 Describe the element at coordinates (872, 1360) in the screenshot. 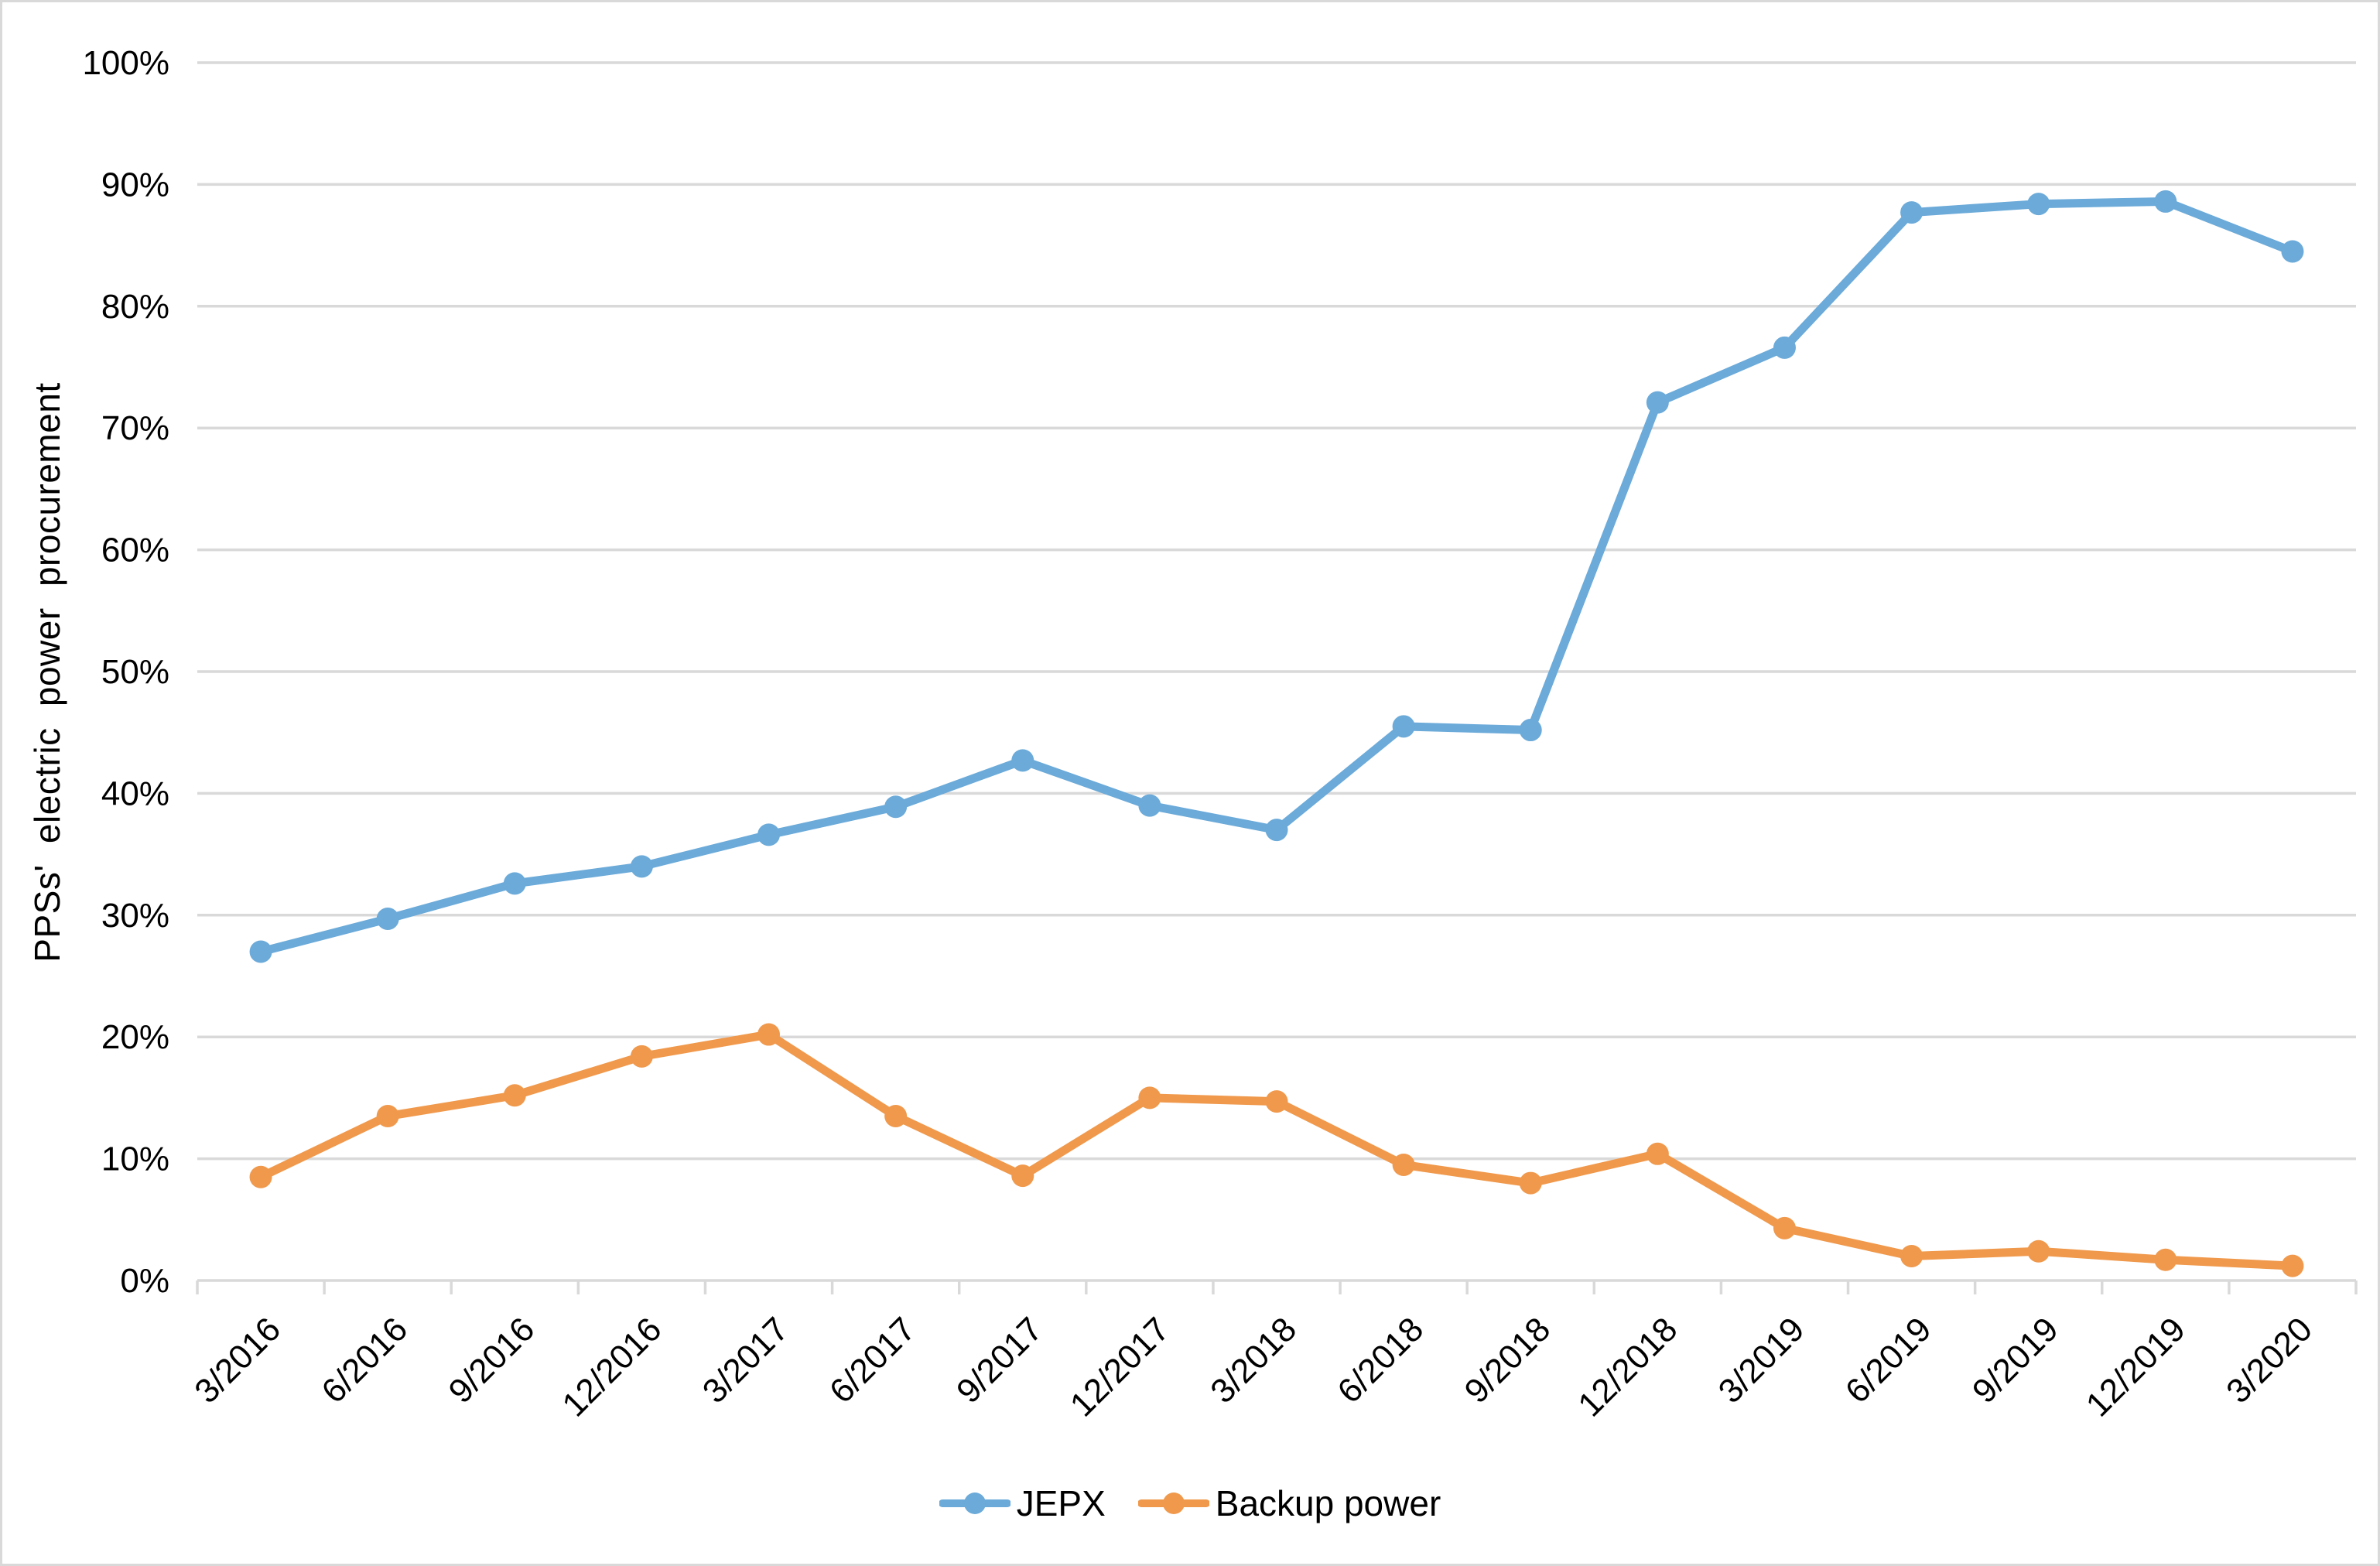

I see `x-axis-tick-label: 6/2017` at that location.